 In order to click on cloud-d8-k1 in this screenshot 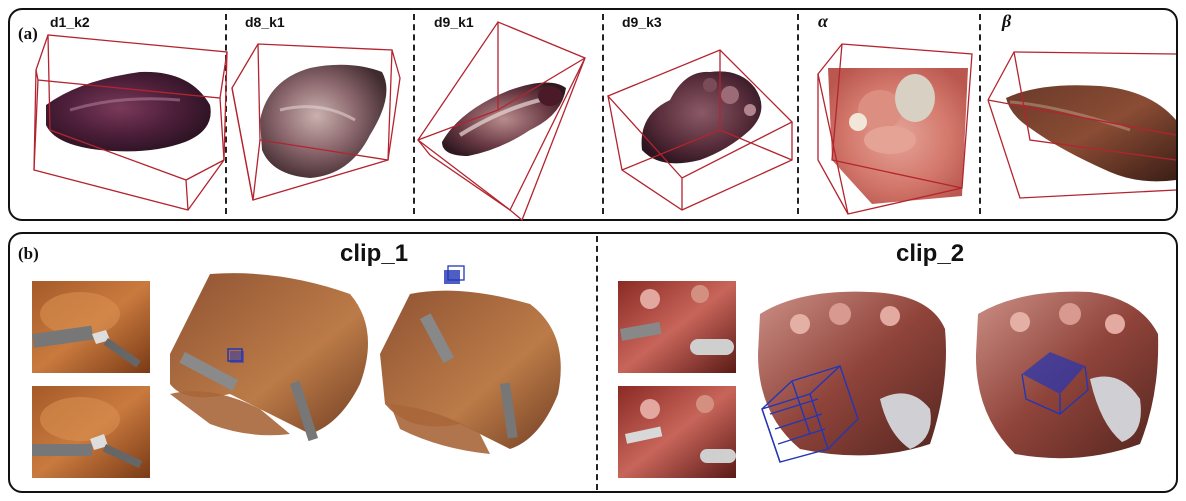, I will do `click(316, 122)`.